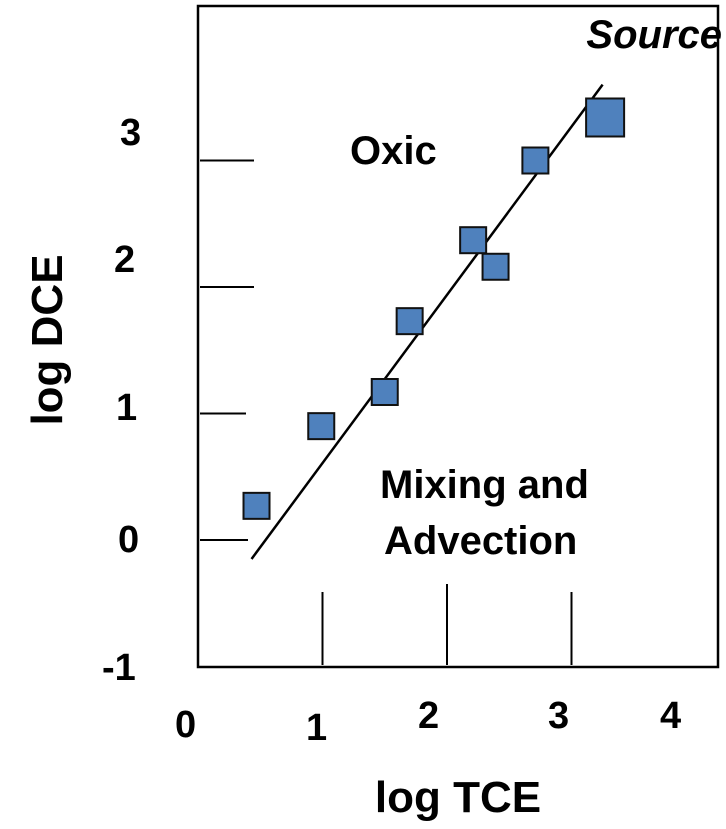  I want to click on x-tick-labels: 0 1 2 3 4, so click(428, 722).